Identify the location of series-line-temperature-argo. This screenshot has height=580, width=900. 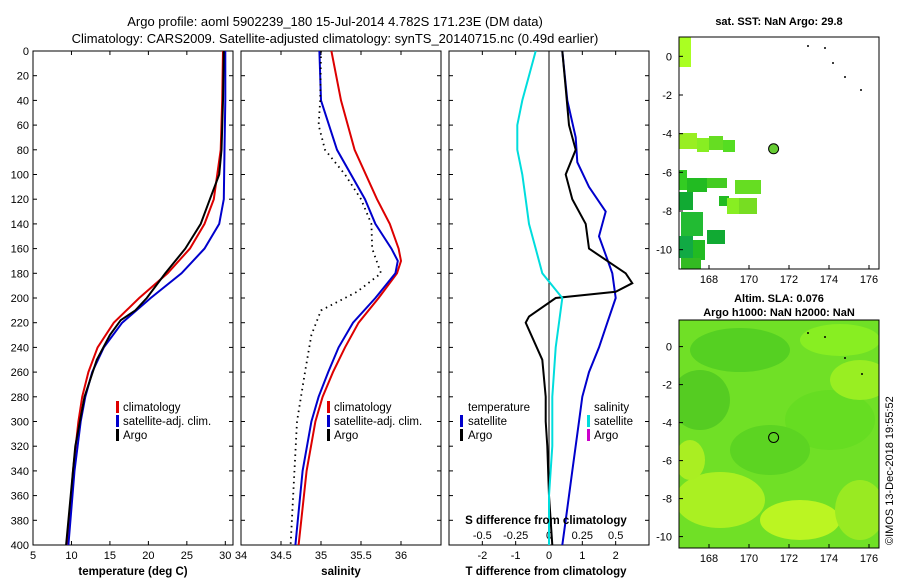
(579, 298).